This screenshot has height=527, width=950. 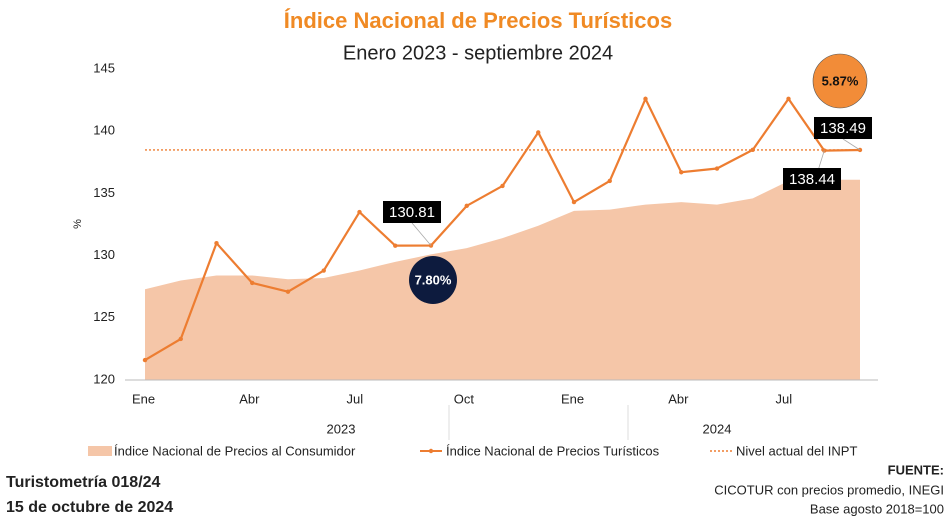 I want to click on y-tick-label: 120, so click(x=104, y=378).